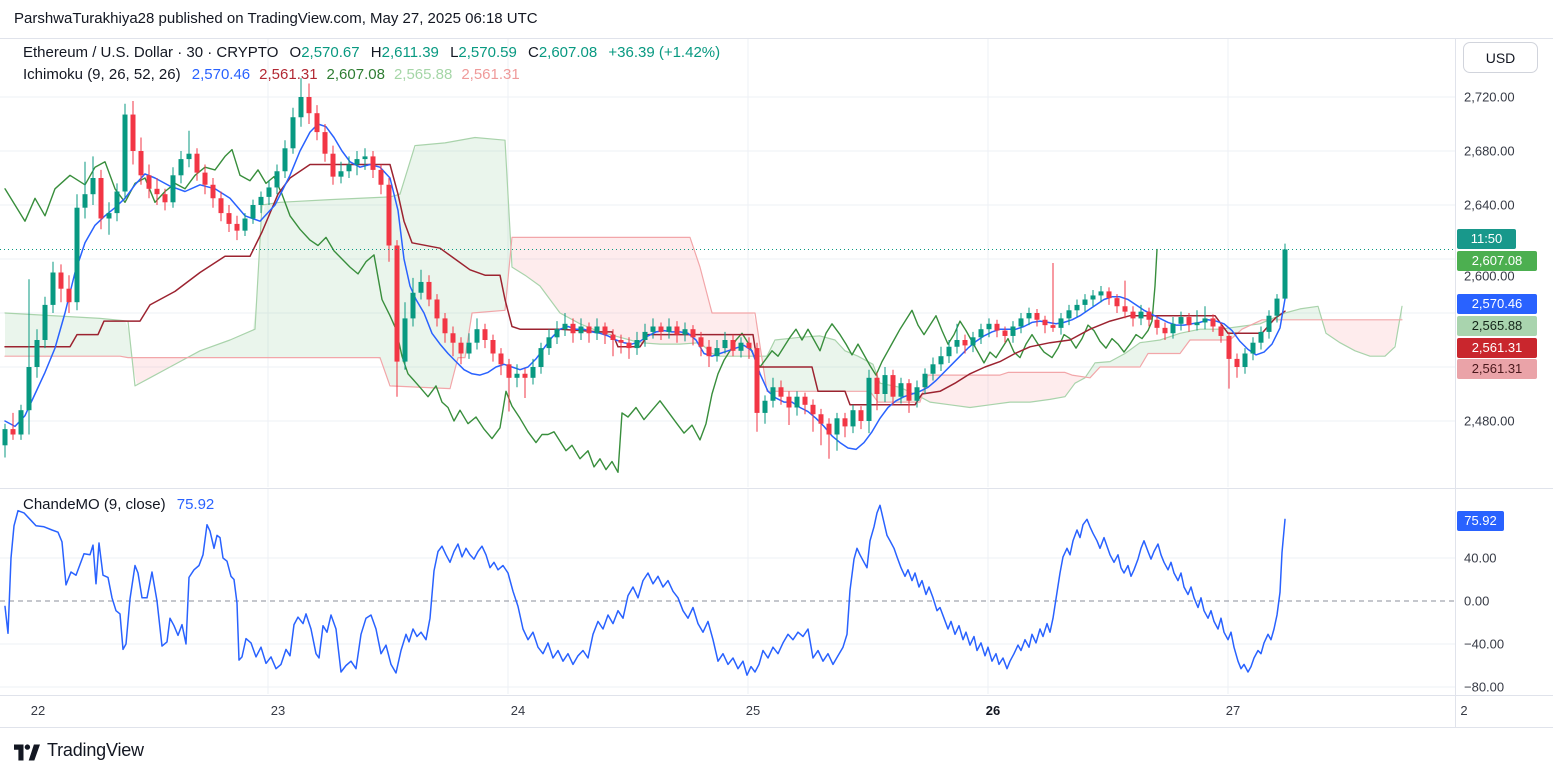 This screenshot has height=772, width=1553. I want to click on open-value: 2,570.67, so click(330, 52).